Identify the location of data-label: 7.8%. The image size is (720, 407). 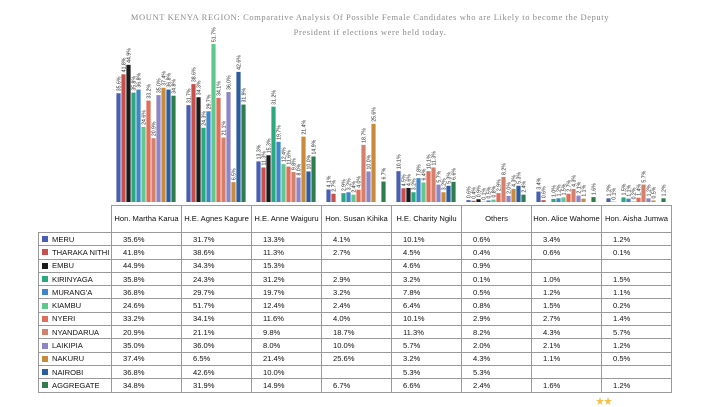
(419, 170).